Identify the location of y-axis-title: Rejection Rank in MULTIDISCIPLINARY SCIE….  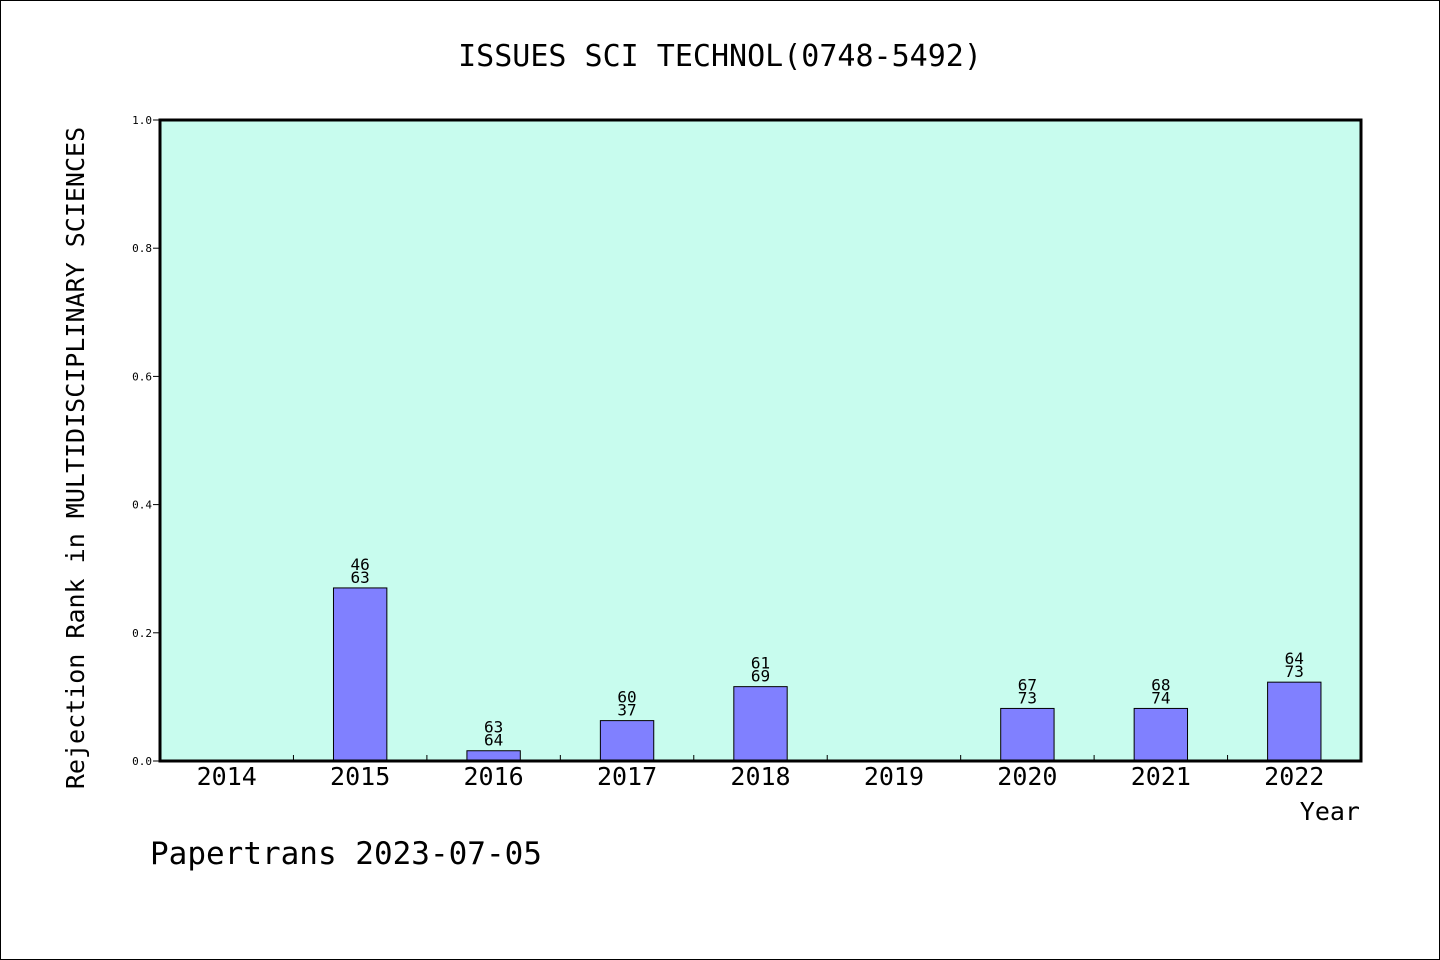
(75, 458).